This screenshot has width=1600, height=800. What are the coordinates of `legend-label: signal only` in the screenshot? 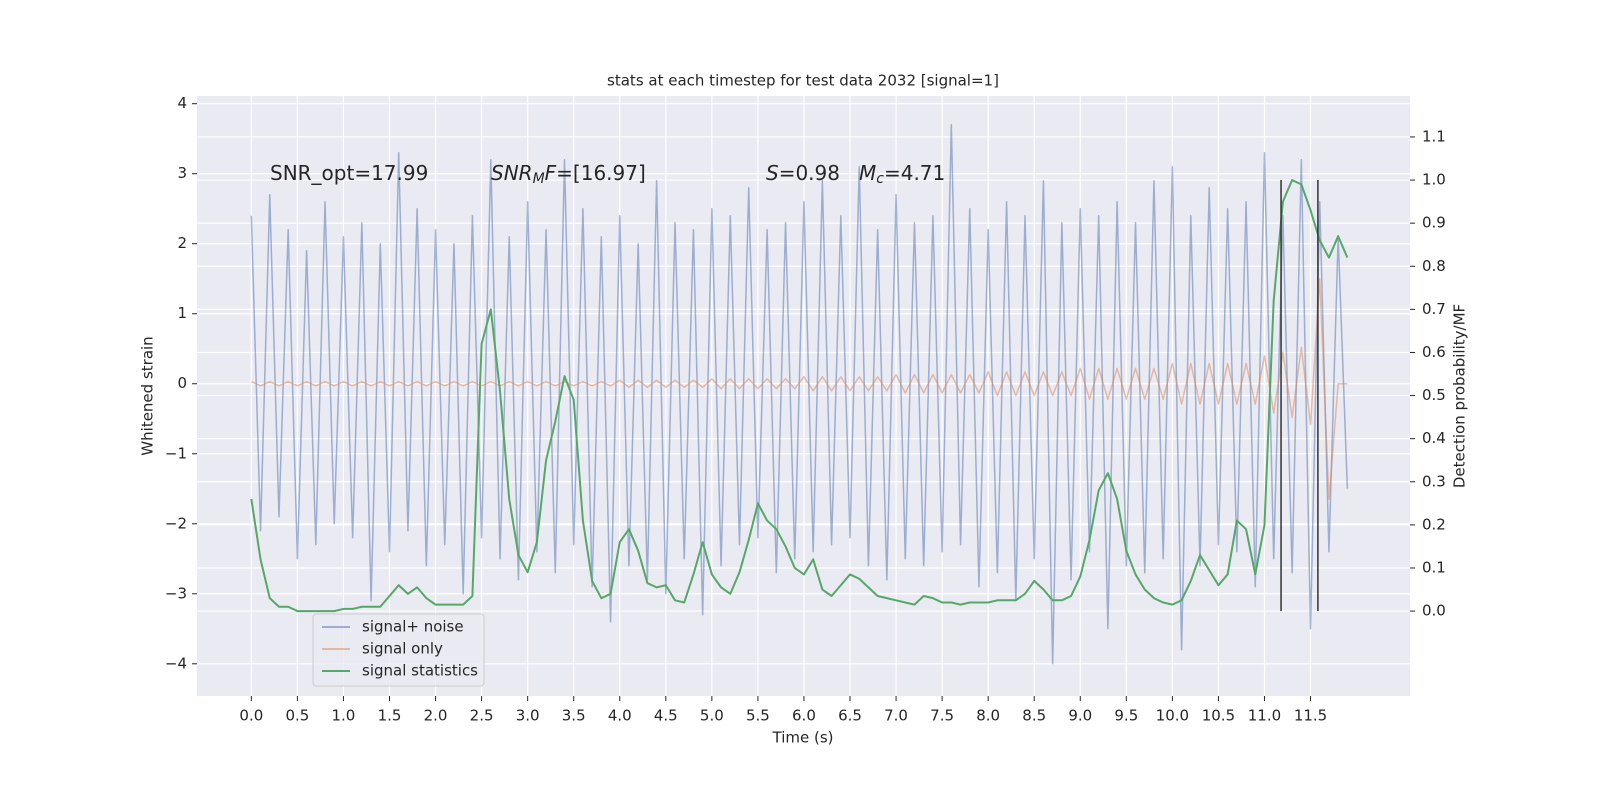 It's located at (402, 649).